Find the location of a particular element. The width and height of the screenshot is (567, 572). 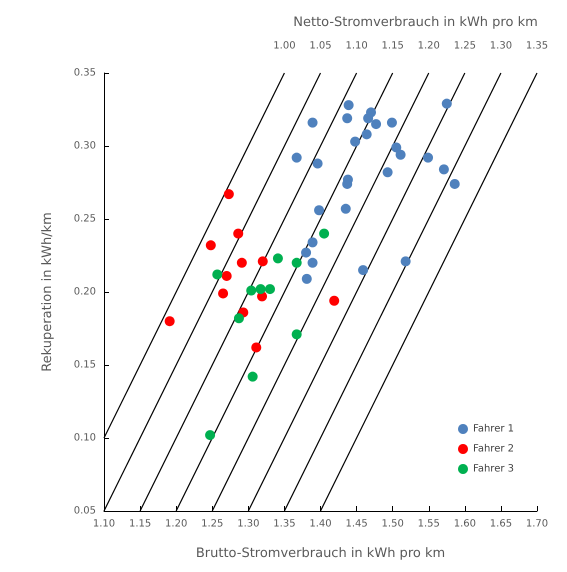

y-tick-label: 0.10 is located at coordinates (85, 438).